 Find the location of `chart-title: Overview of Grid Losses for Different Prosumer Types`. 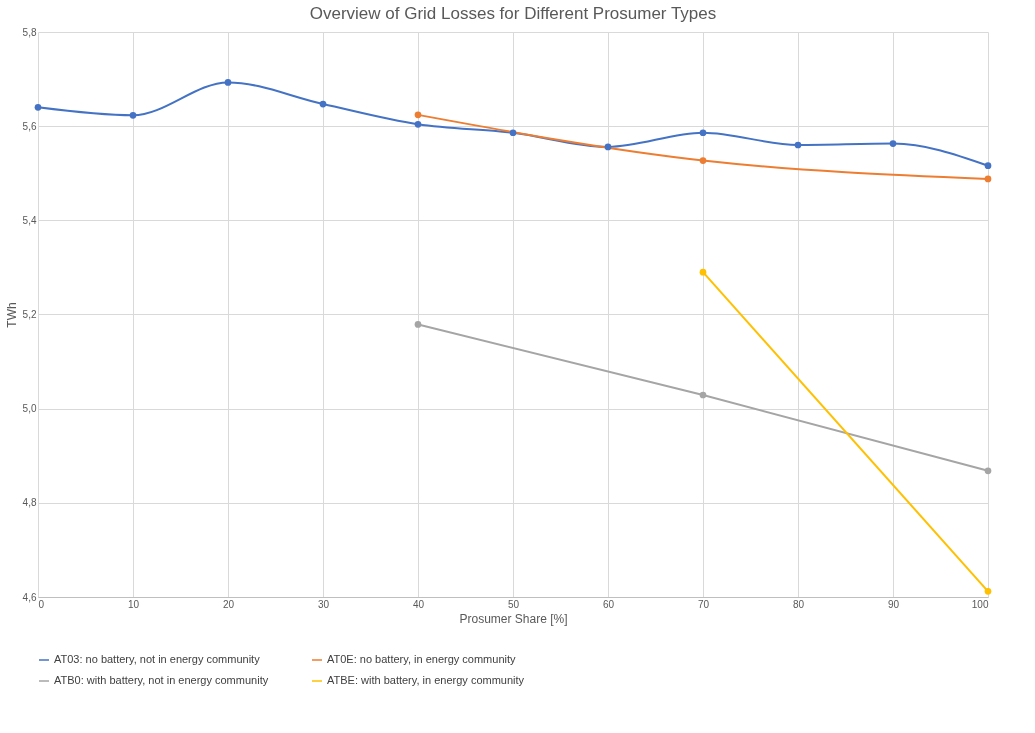

chart-title: Overview of Grid Losses for Different Prosumer Types is located at coordinates (513, 13).